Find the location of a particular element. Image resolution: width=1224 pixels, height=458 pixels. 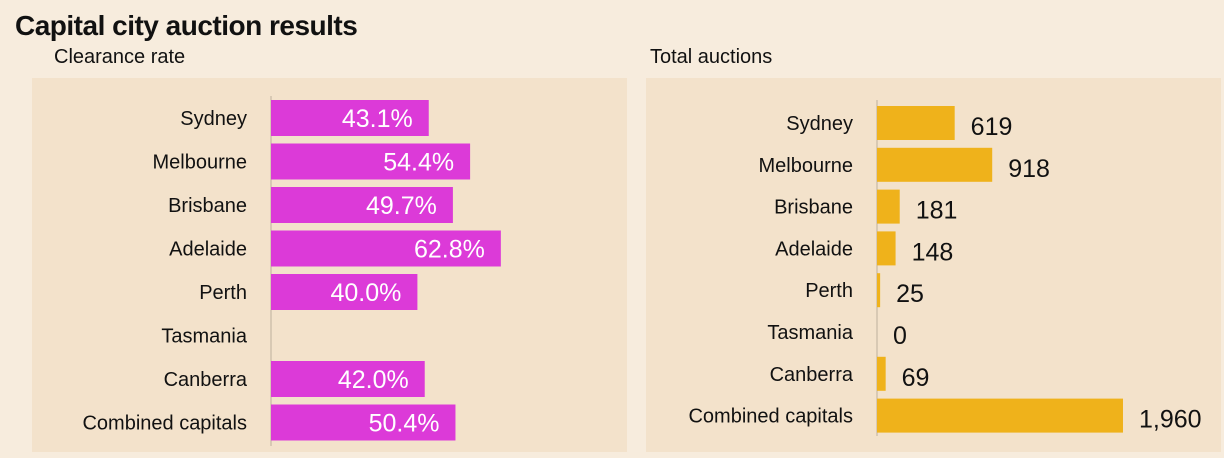

auctions-category-label: Melbourne is located at coordinates (805, 166).